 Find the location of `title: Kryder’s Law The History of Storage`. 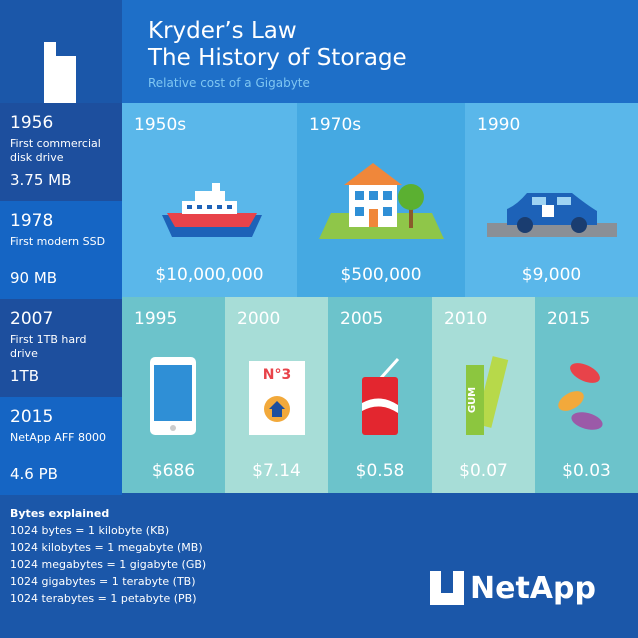

title: Kryder’s Law The History of Storage is located at coordinates (277, 45).